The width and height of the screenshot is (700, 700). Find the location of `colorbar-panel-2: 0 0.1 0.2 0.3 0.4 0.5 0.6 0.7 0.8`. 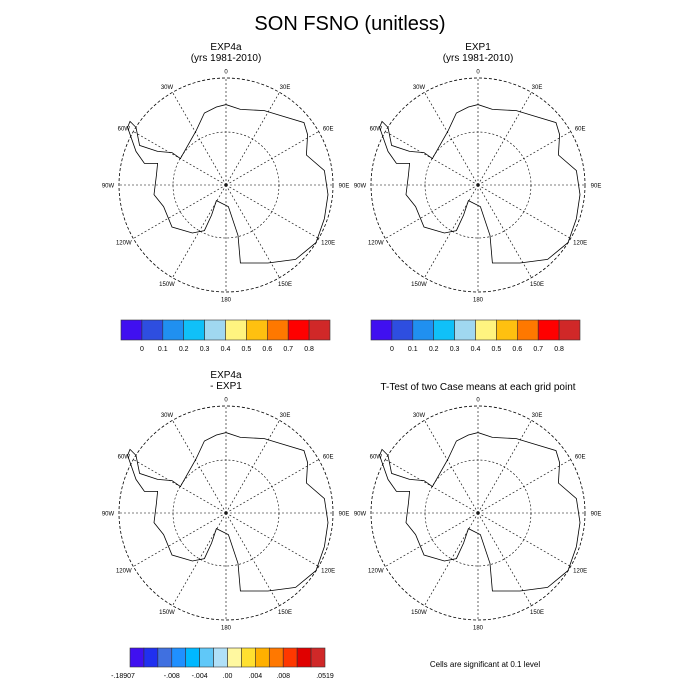

colorbar-panel-2: 0 0.1 0.2 0.3 0.4 0.5 0.6 0.7 0.8 is located at coordinates (475, 336).